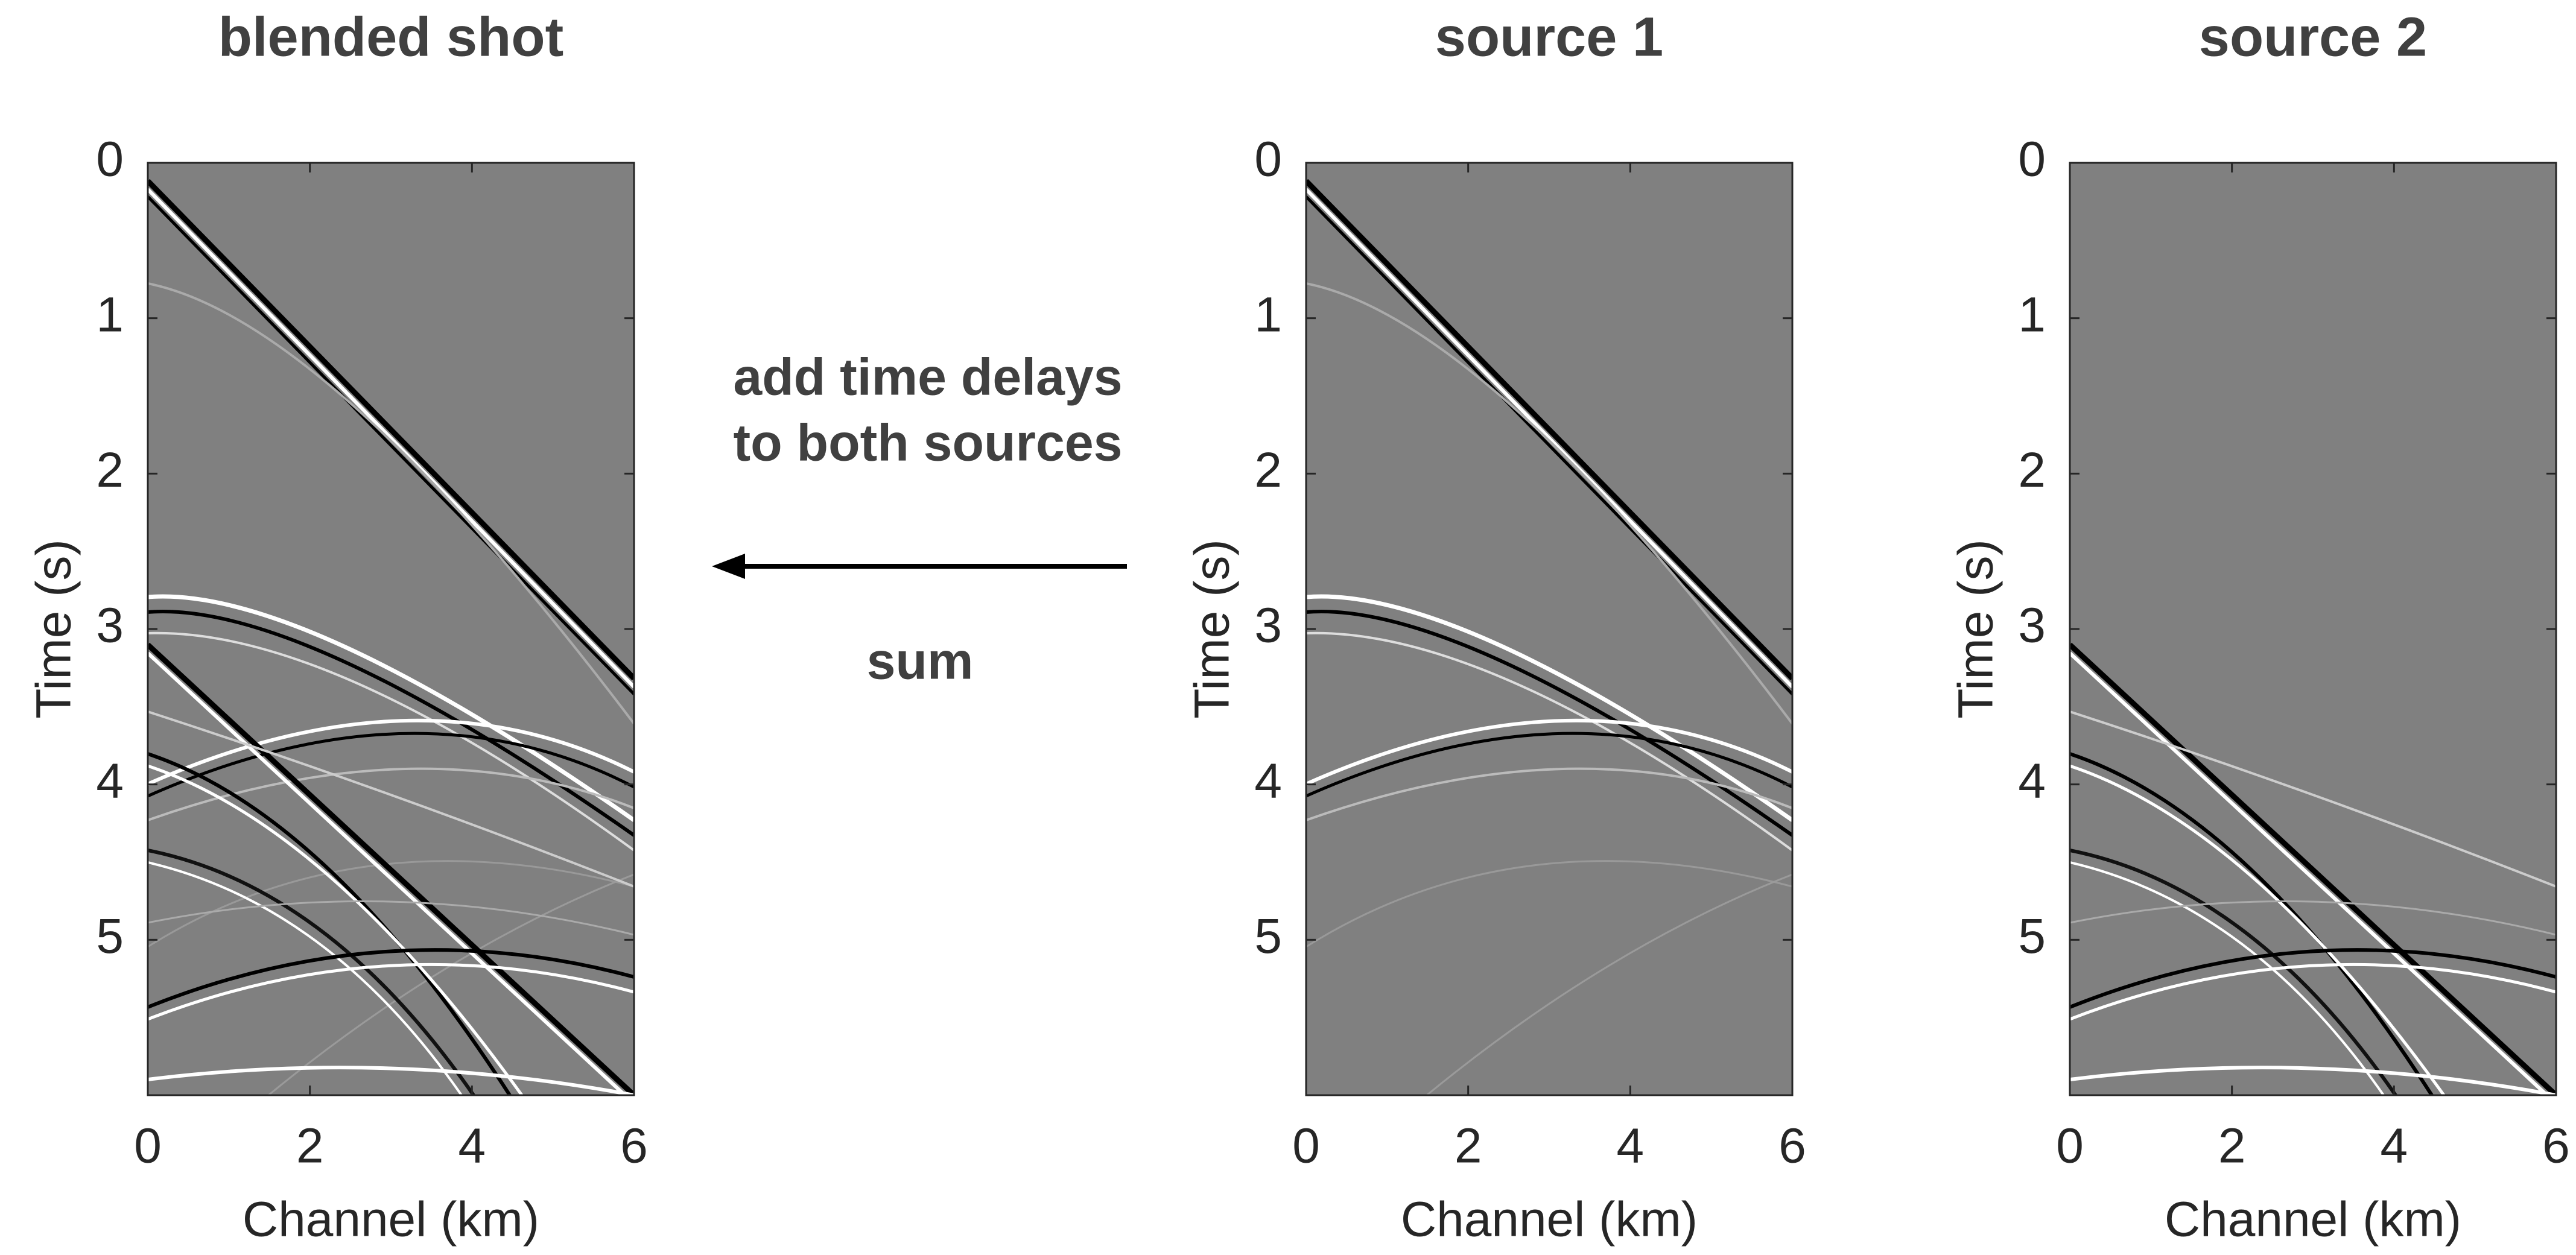 The height and width of the screenshot is (1255, 2576). Describe the element at coordinates (729, 566) in the screenshot. I see `arrow-head` at that location.